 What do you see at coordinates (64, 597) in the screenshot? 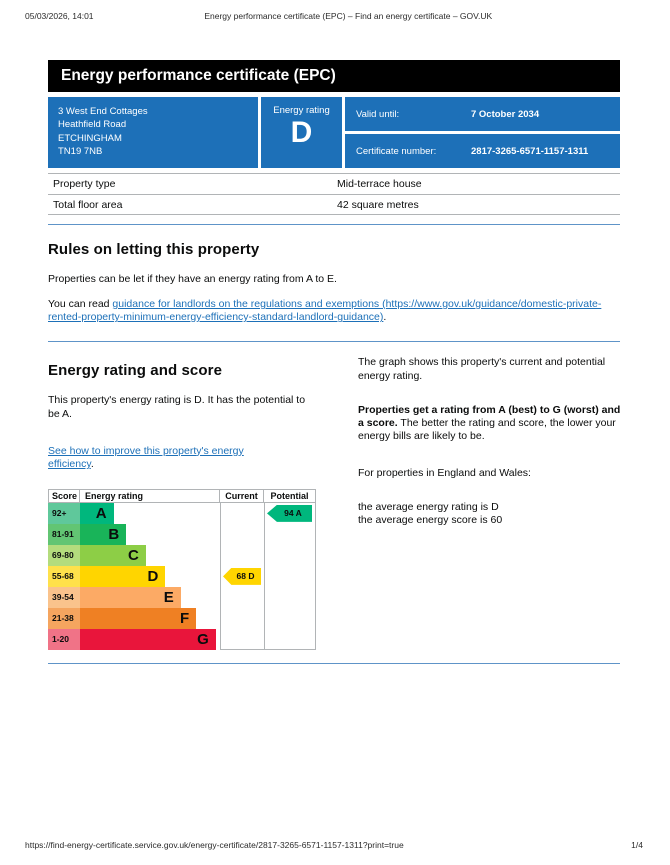
I see `epc-score-cell: 39-54` at bounding box center [64, 597].